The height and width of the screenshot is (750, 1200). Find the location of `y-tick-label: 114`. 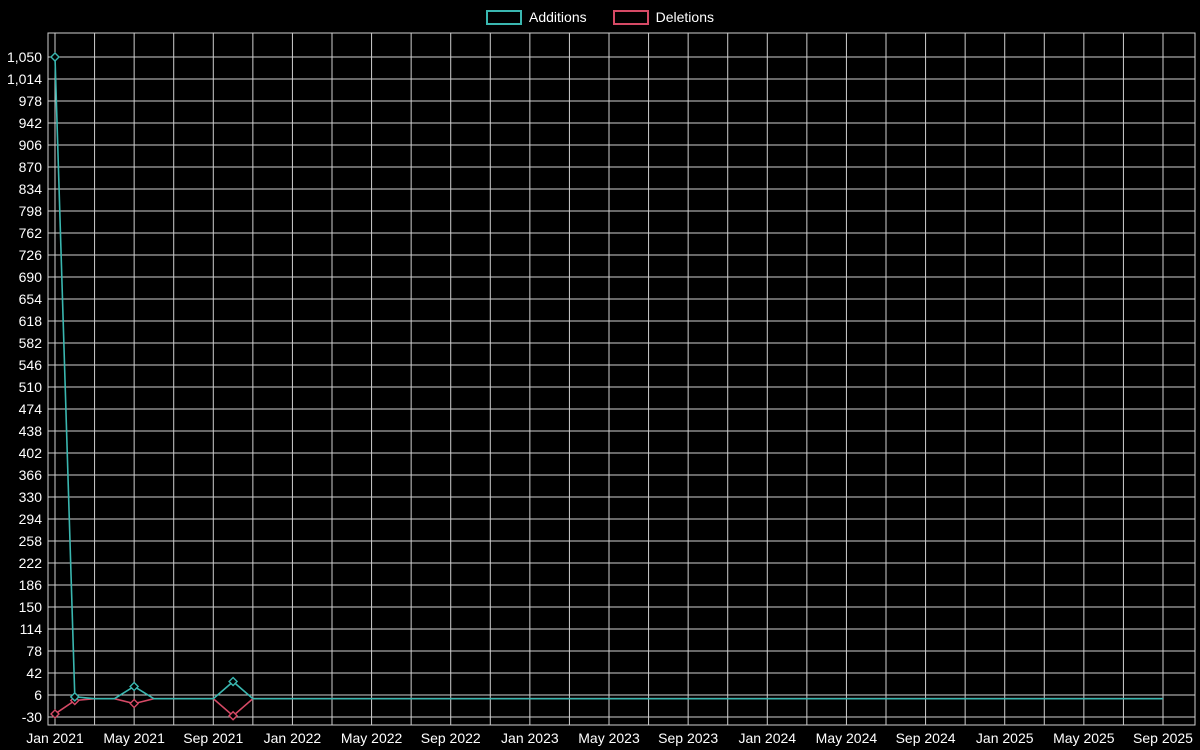

y-tick-label: 114 is located at coordinates (31, 629).